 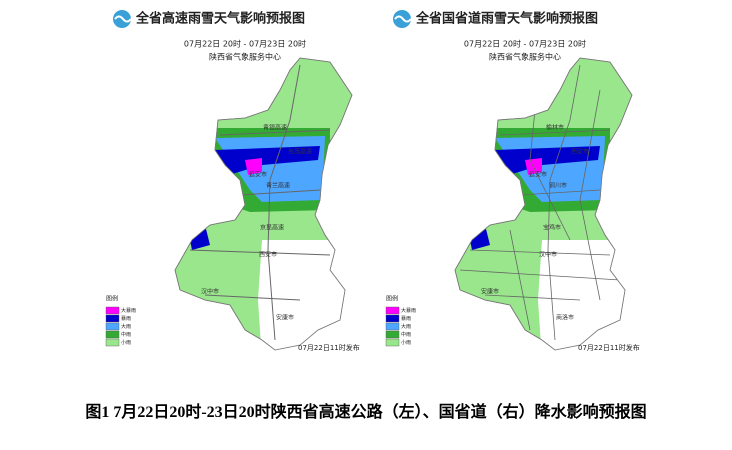 What do you see at coordinates (272, 228) in the screenshot?
I see `place-label: 京昆高速` at bounding box center [272, 228].